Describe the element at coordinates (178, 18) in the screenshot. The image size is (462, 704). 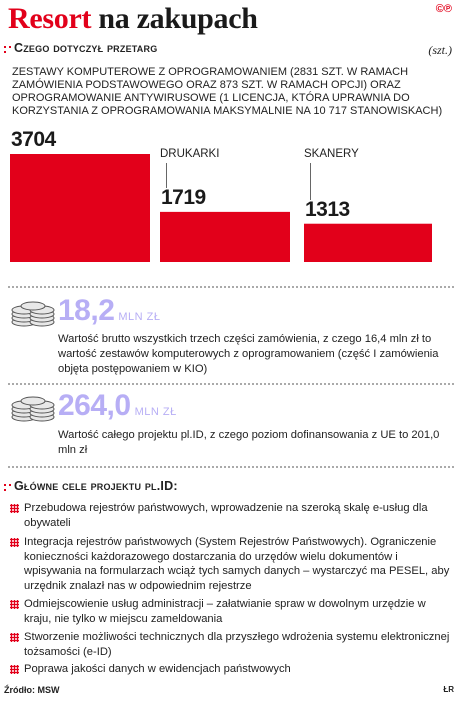
I see `title-part-2: na zakupach` at that location.